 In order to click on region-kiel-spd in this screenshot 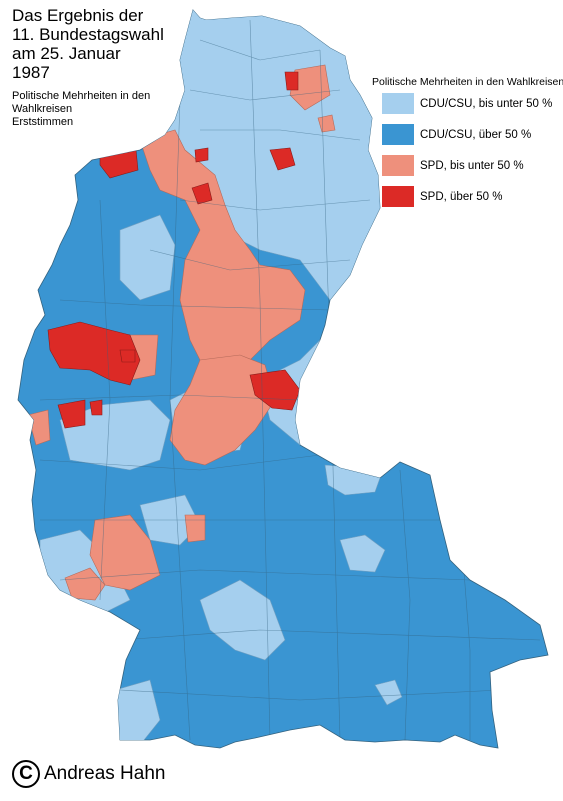, I will do `click(310, 87)`.